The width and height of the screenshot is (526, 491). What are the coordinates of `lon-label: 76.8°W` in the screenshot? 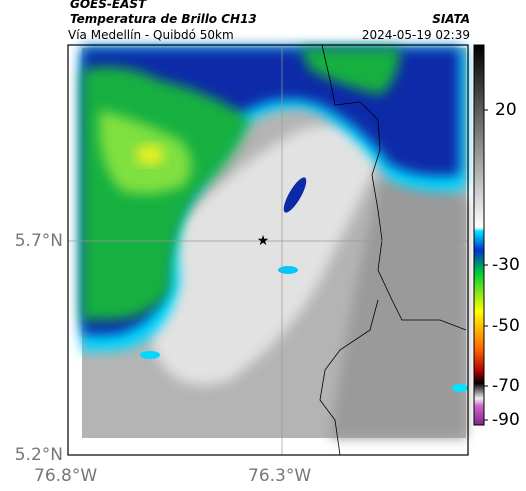 It's located at (66, 476).